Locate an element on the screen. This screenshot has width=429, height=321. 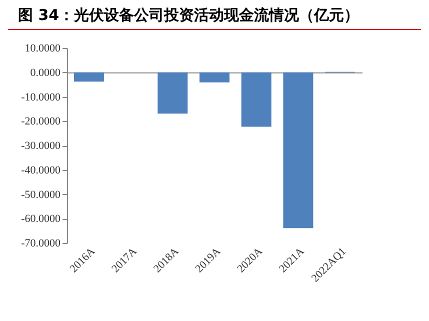
y-tick-label: -70.0000 is located at coordinates (41, 244).